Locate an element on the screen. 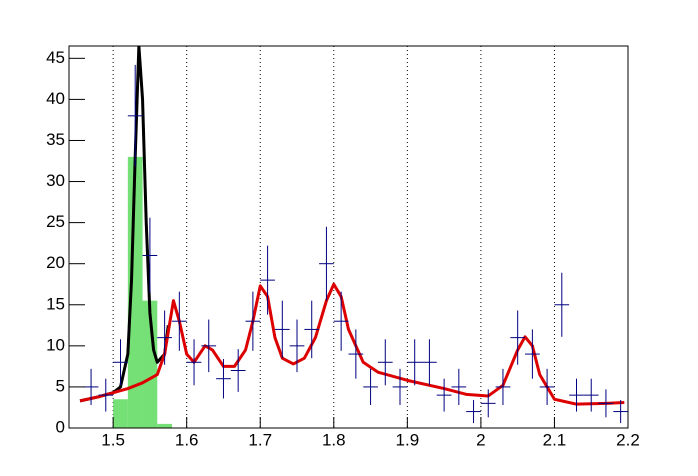 This screenshot has height=476, width=698. y-tick-label: 45 is located at coordinates (55, 57).